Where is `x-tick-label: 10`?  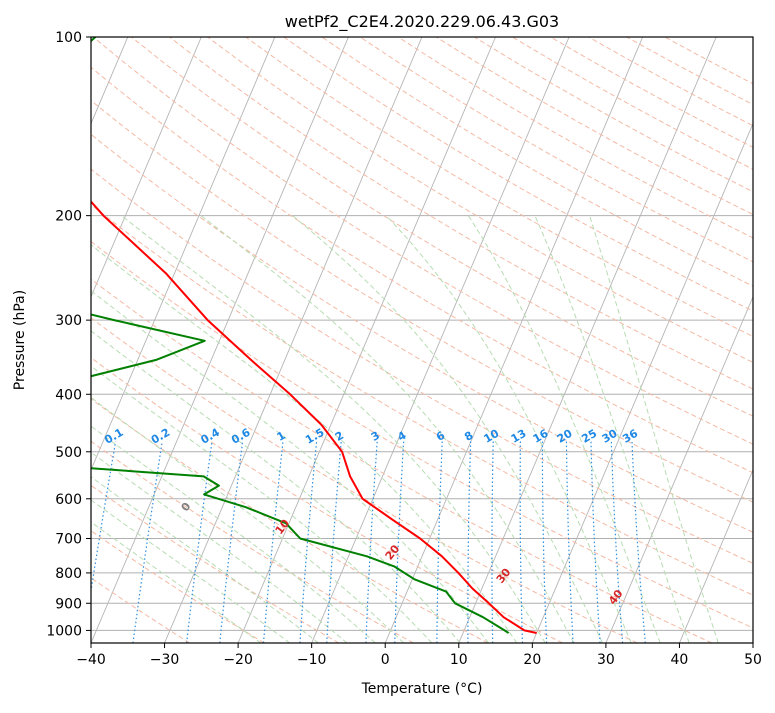 x-tick-label: 10 is located at coordinates (459, 660).